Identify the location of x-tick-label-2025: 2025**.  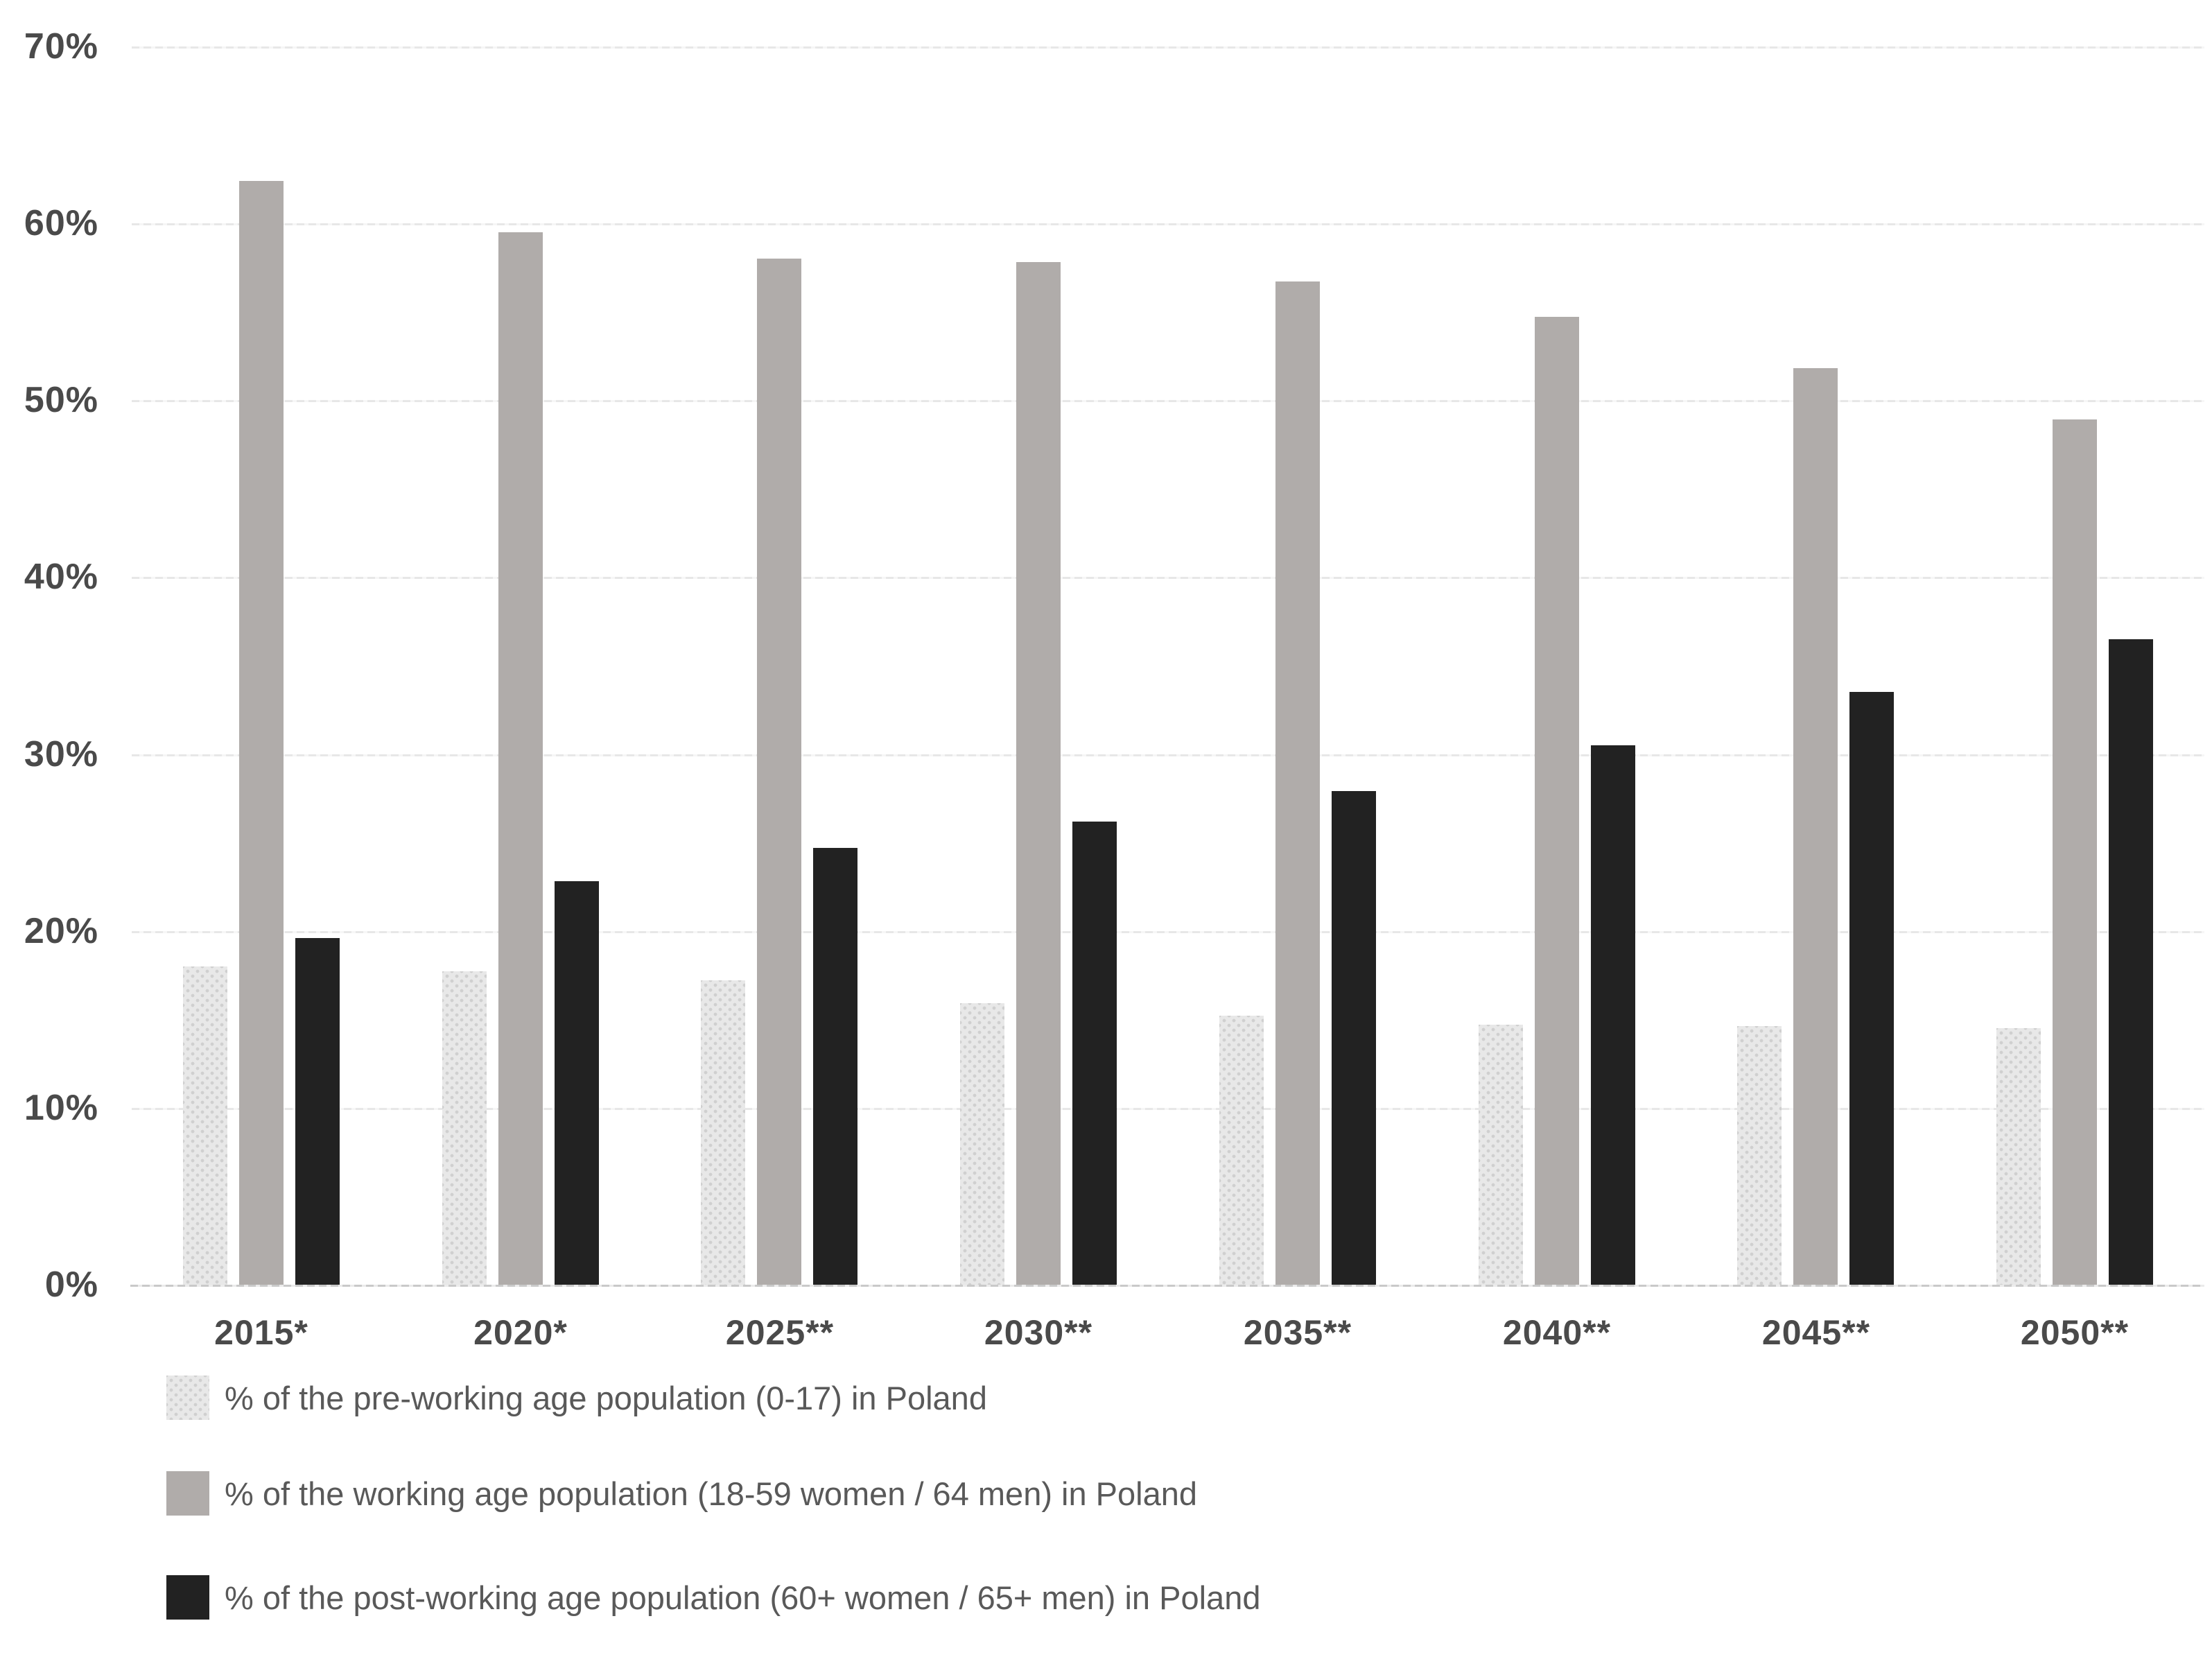
(780, 1332).